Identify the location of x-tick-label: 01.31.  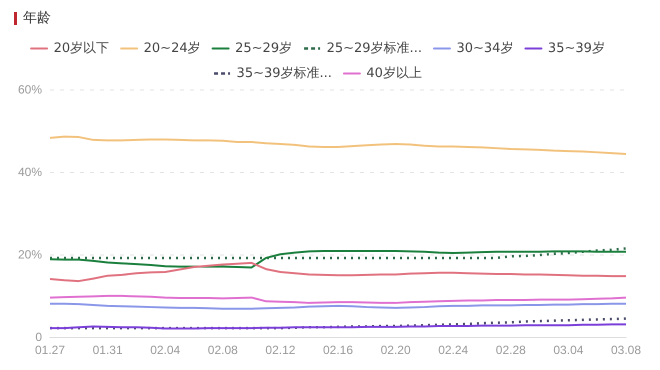
(107, 350).